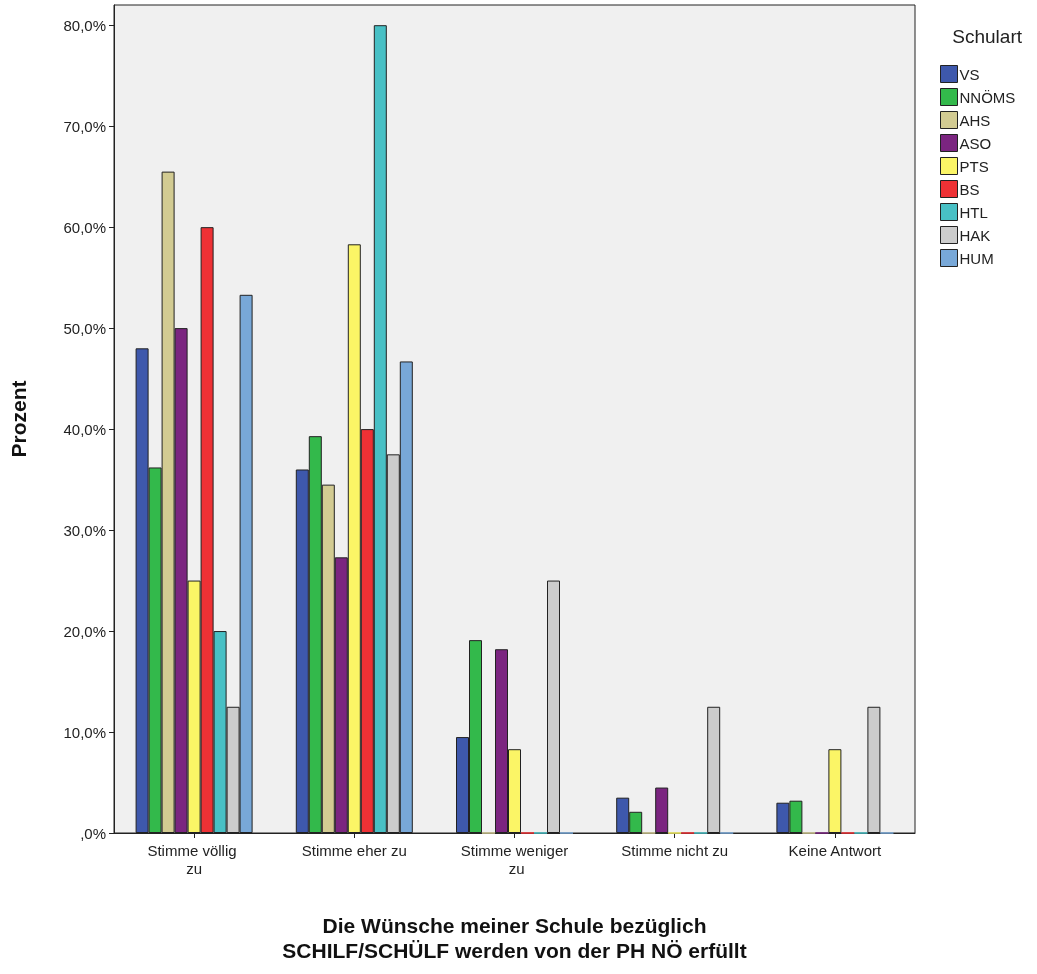  What do you see at coordinates (18, 419) in the screenshot?
I see `y-axis-title: Prozent` at bounding box center [18, 419].